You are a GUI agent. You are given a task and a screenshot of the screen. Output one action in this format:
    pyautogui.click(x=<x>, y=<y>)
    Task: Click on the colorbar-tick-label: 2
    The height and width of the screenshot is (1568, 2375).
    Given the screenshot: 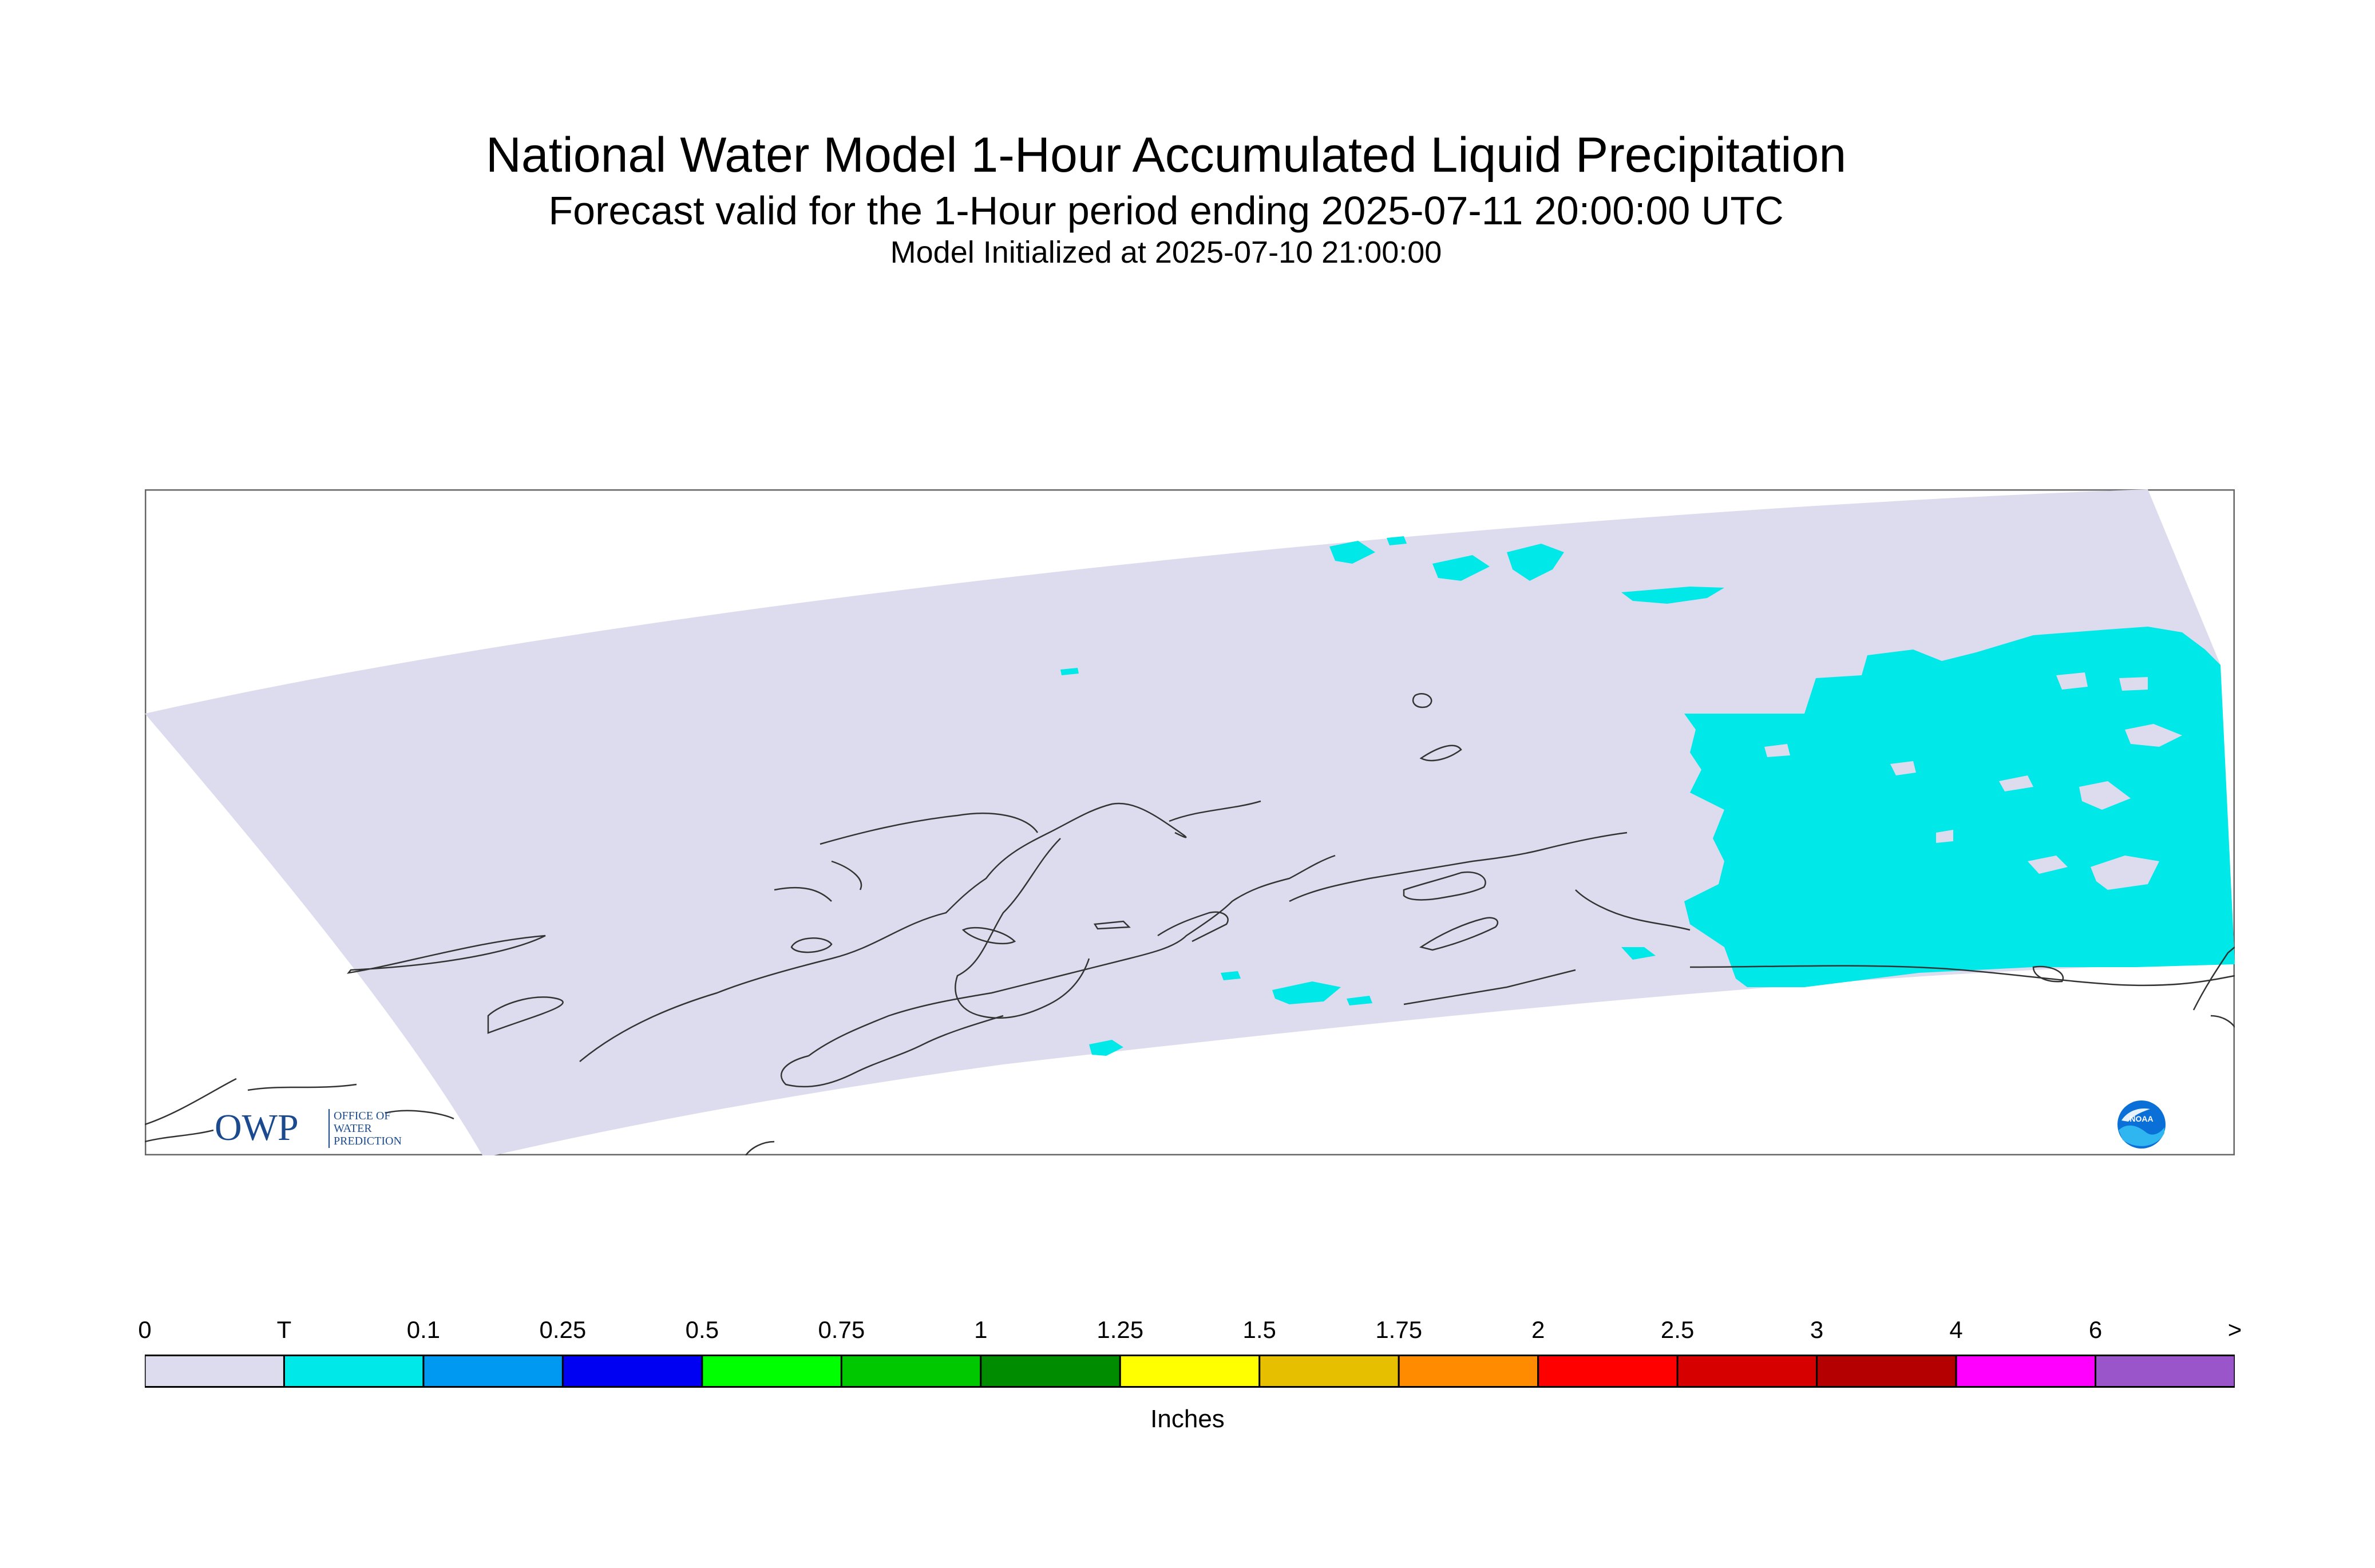 What is the action you would take?
    pyautogui.click(x=1538, y=1329)
    